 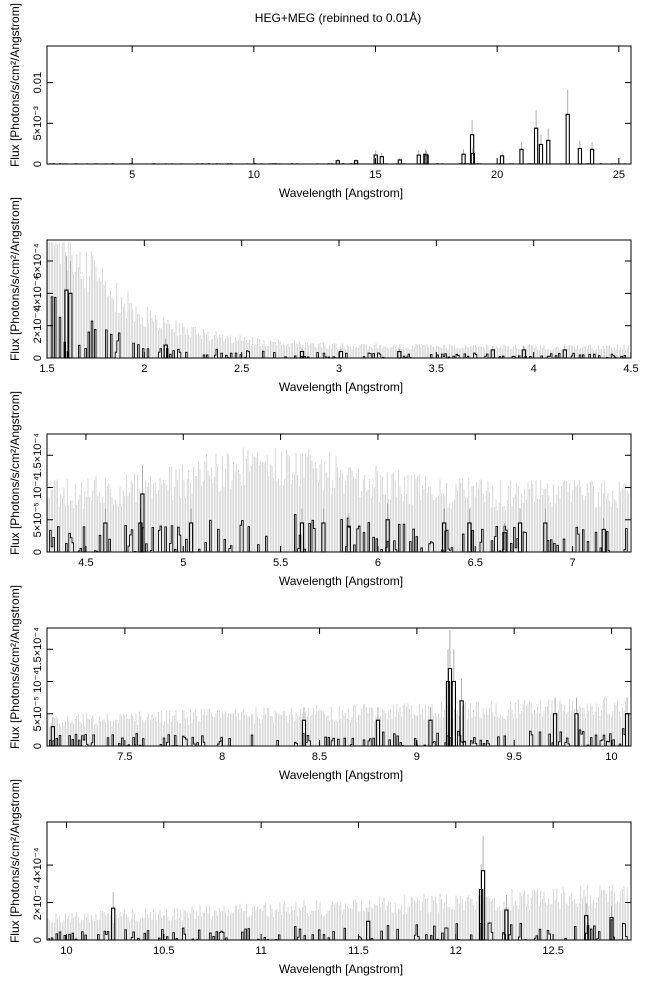 What do you see at coordinates (358, 951) in the screenshot?
I see `x-tick-label: 11.5` at bounding box center [358, 951].